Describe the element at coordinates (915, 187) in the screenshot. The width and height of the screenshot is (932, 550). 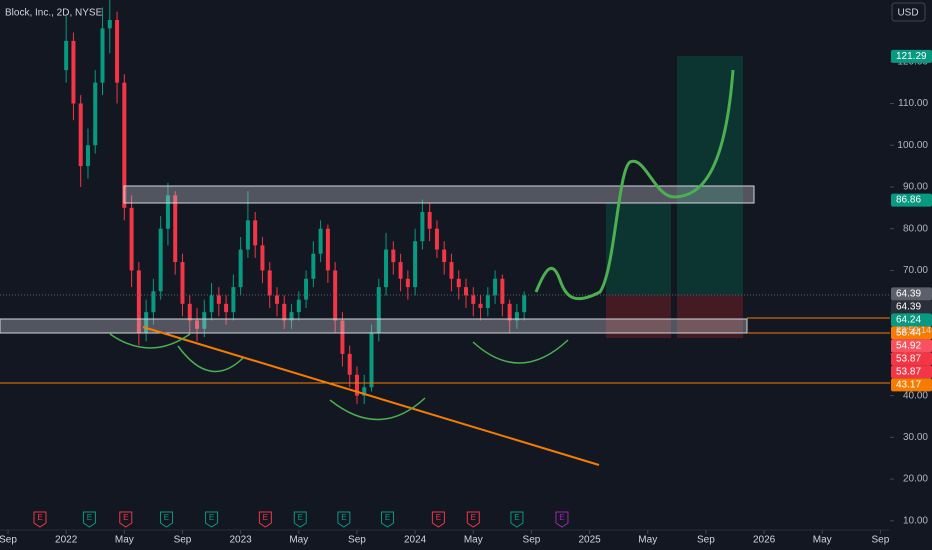
I see `y-tick-label: 90.00` at that location.